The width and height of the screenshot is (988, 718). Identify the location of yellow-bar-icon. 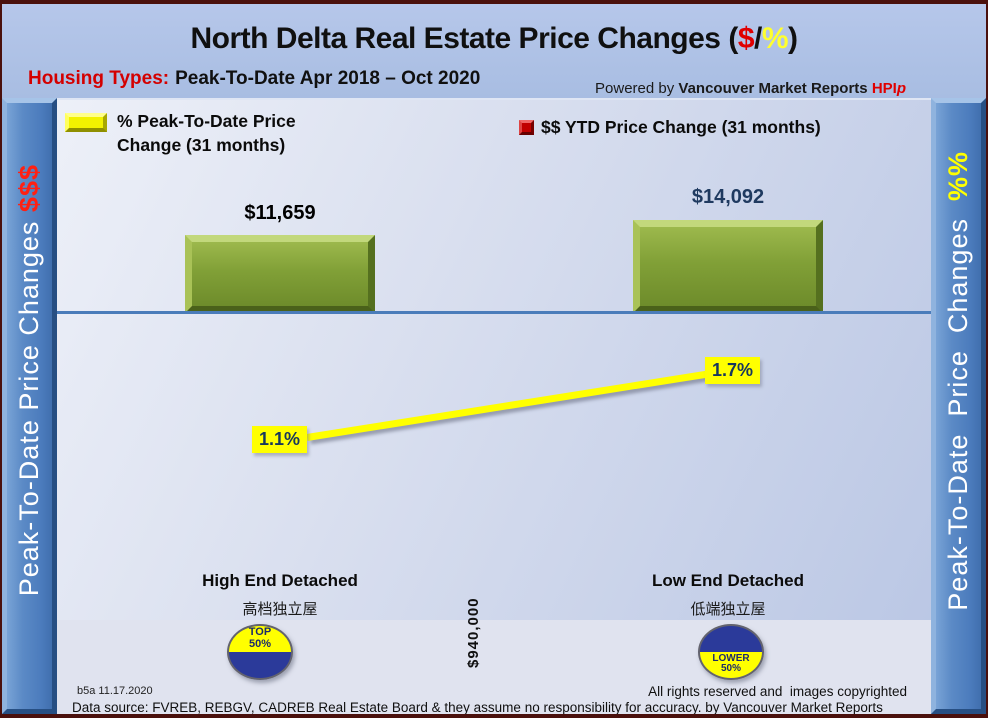
(86, 122).